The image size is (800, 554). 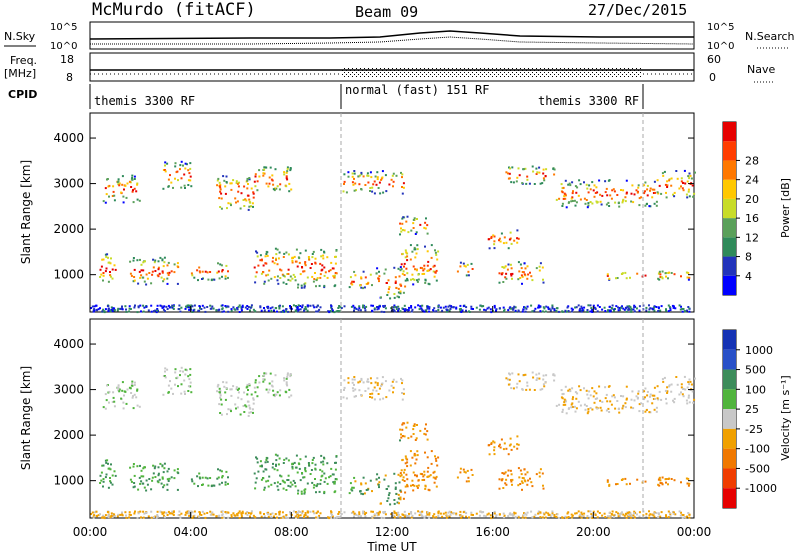 I want to click on velocity-ylabel: Slant Range [km], so click(x=26, y=418).